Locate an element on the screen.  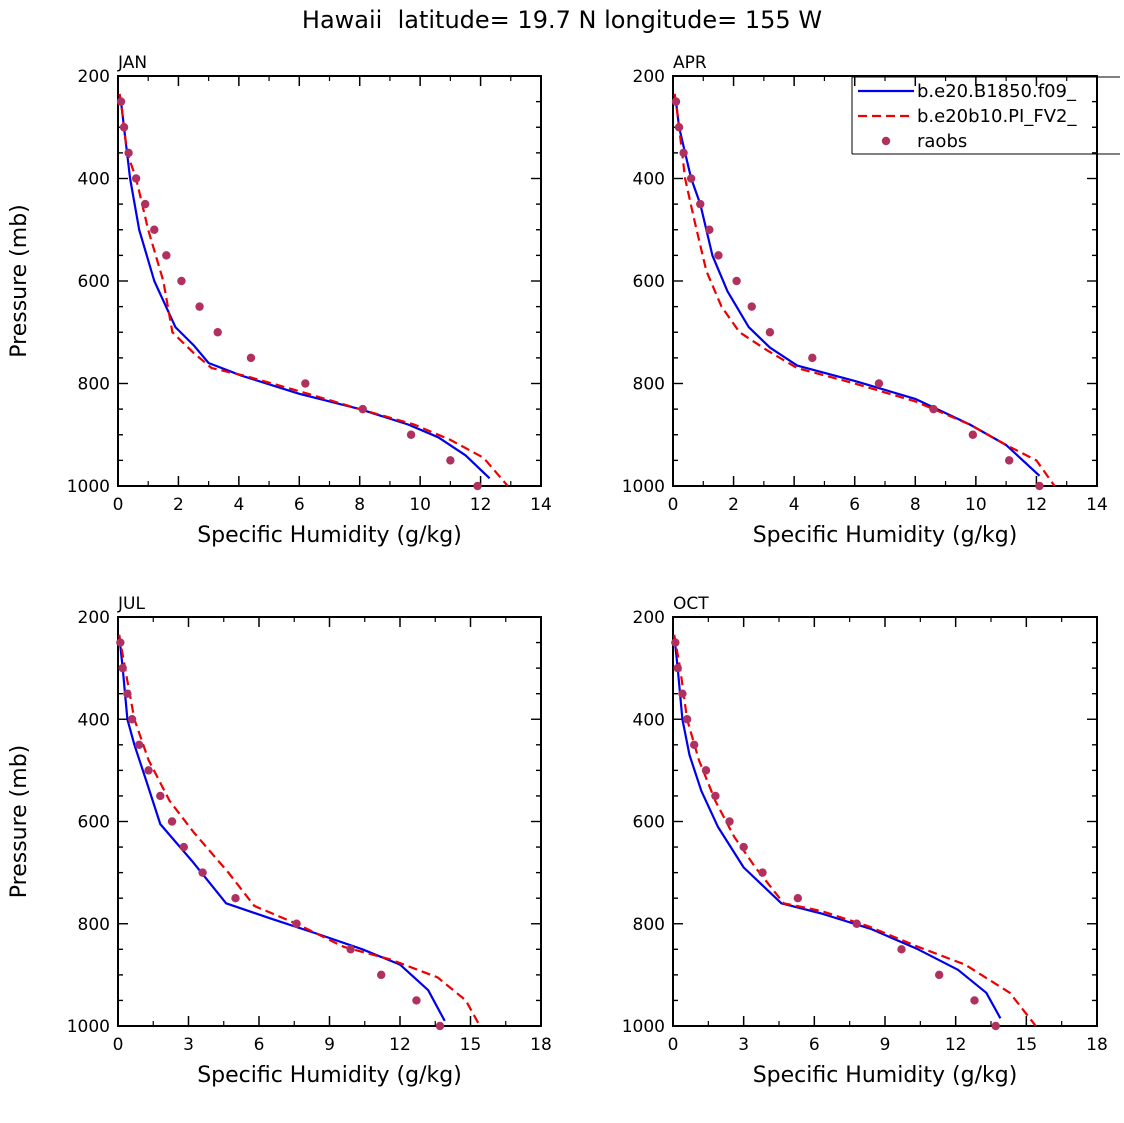
panel-label: APR is located at coordinates (690, 63).